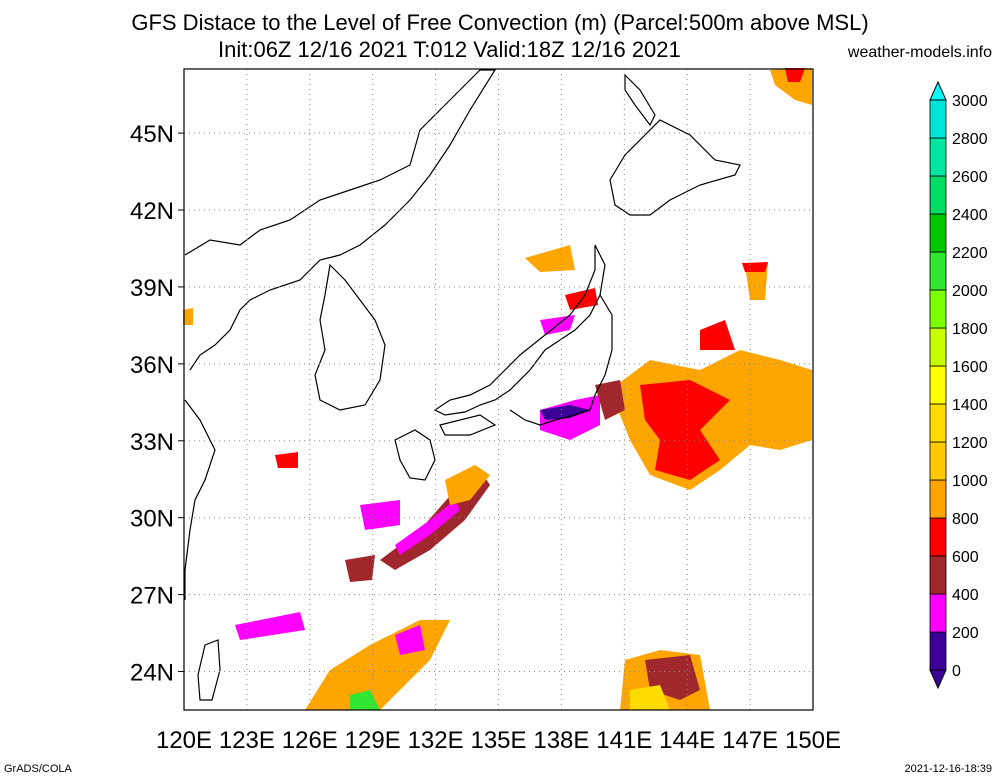  Describe the element at coordinates (561, 740) in the screenshot. I see `lon-tick-label: 138E` at that location.